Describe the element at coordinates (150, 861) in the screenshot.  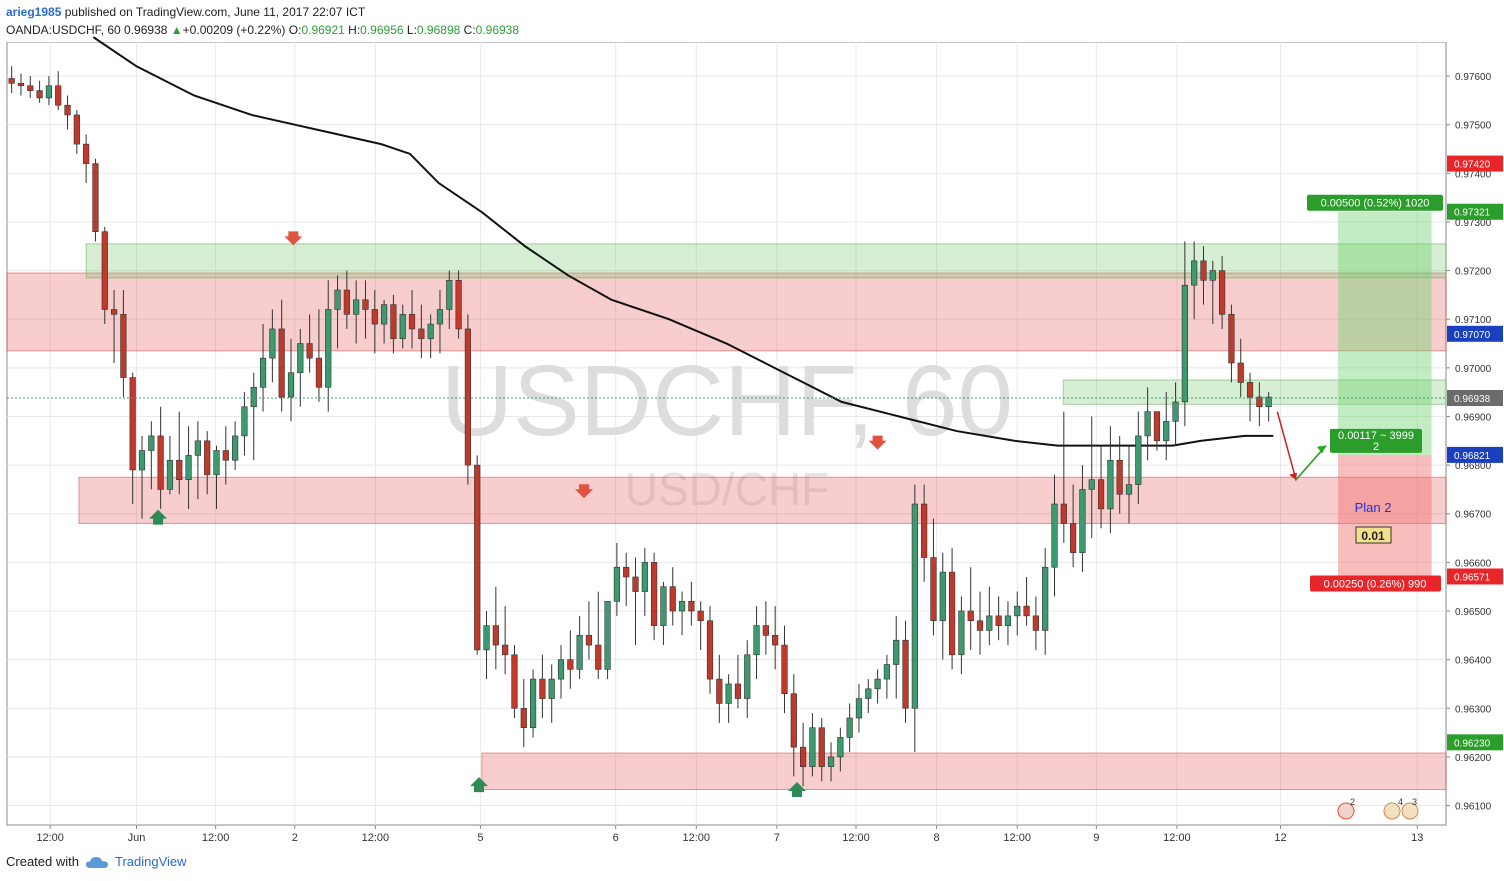
I see `tradingview-link: TradingView` at that location.